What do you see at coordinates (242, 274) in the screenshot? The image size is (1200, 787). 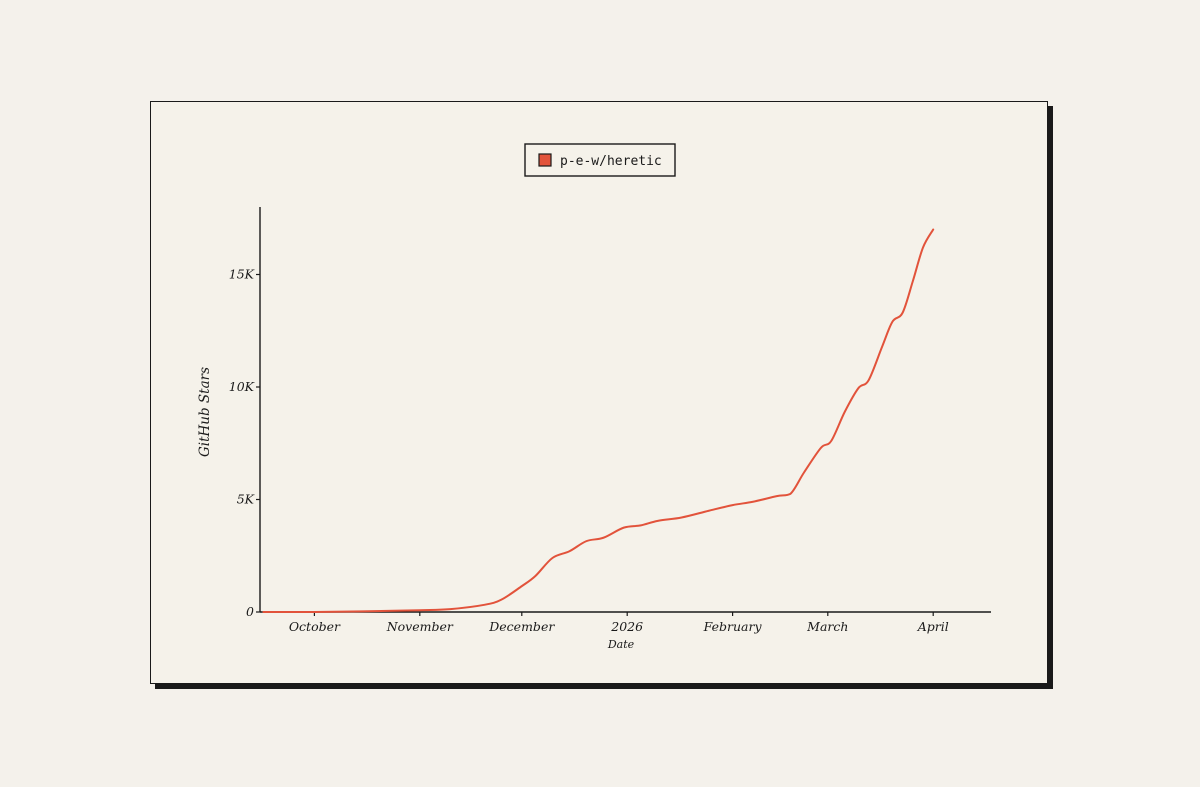 I see `y-tick-label: 15K` at bounding box center [242, 274].